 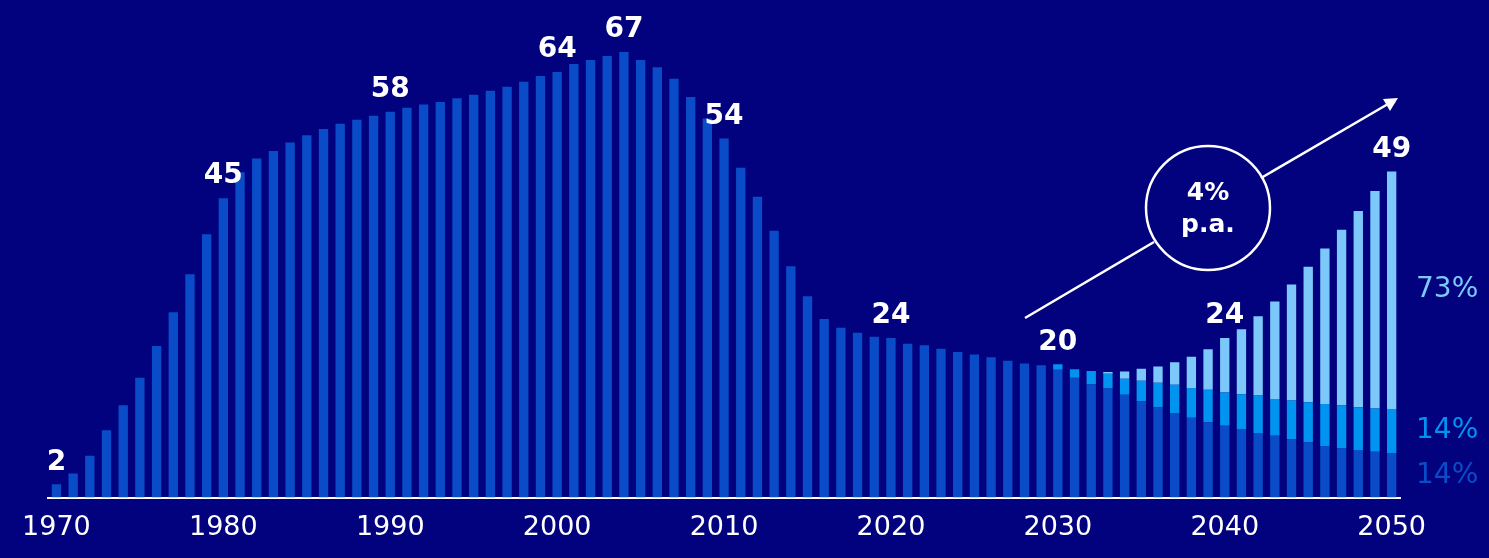 What do you see at coordinates (557, 48) in the screenshot?
I see `annotation: 64` at bounding box center [557, 48].